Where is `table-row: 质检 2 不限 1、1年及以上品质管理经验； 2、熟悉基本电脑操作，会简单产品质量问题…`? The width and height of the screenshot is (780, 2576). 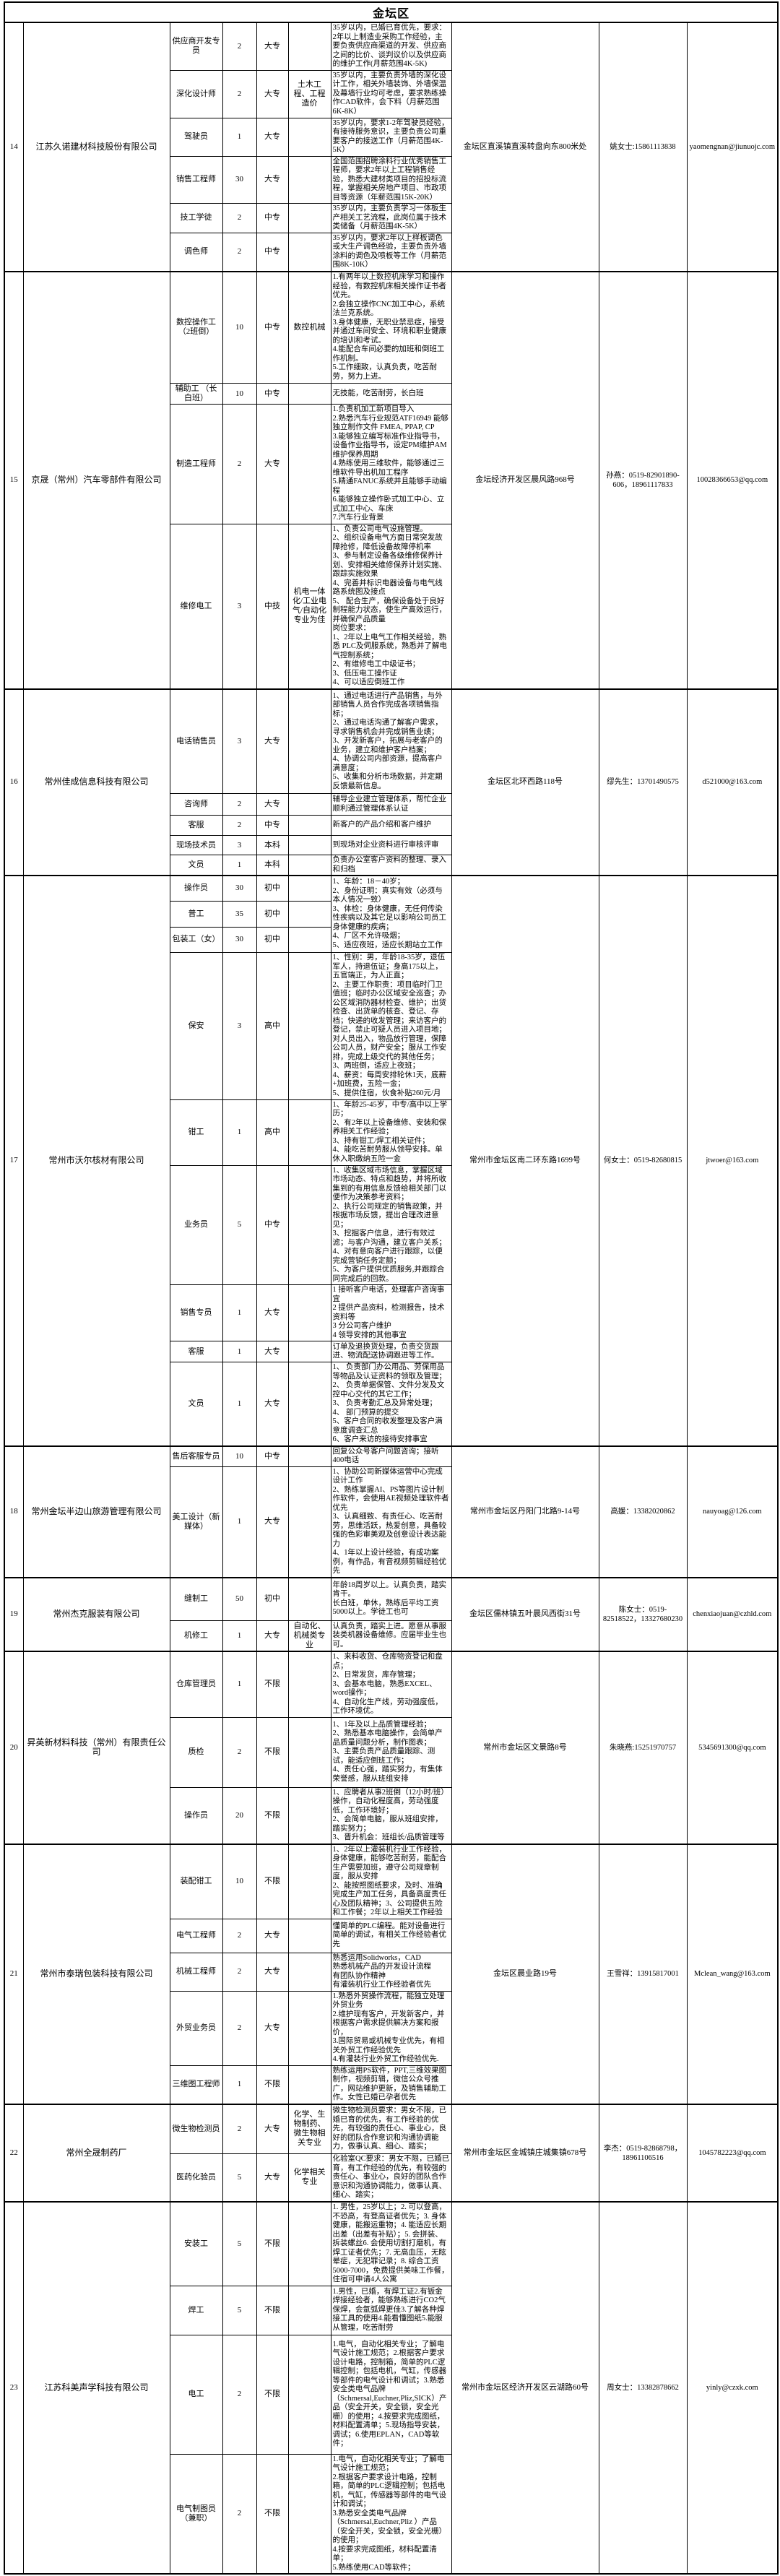 table-row: 质检 2 不限 1、1年及以上品质管理经验； 2、熟悉基本电脑操作，会简单产品质量问题… is located at coordinates (391, 1752).